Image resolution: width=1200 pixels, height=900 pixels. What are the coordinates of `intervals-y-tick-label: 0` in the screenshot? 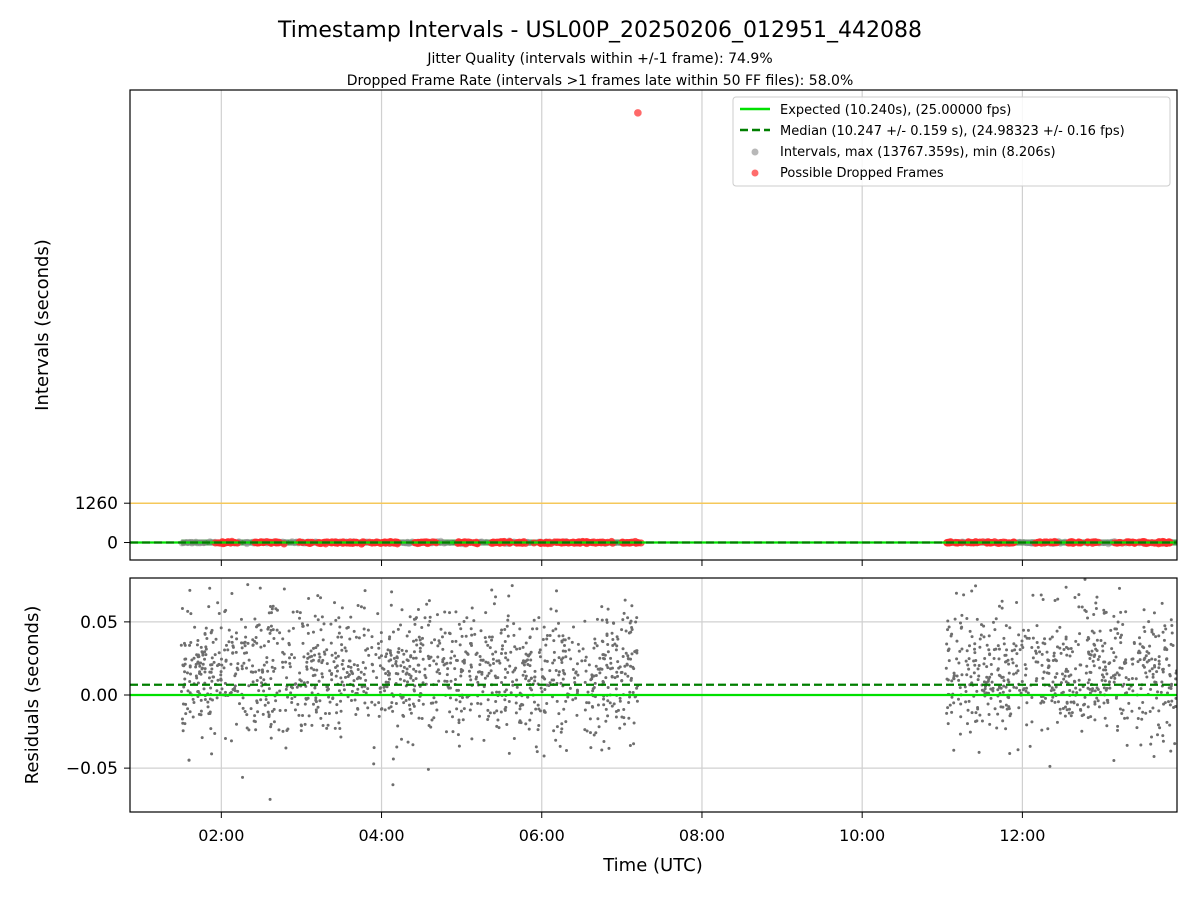 It's located at (112, 544).